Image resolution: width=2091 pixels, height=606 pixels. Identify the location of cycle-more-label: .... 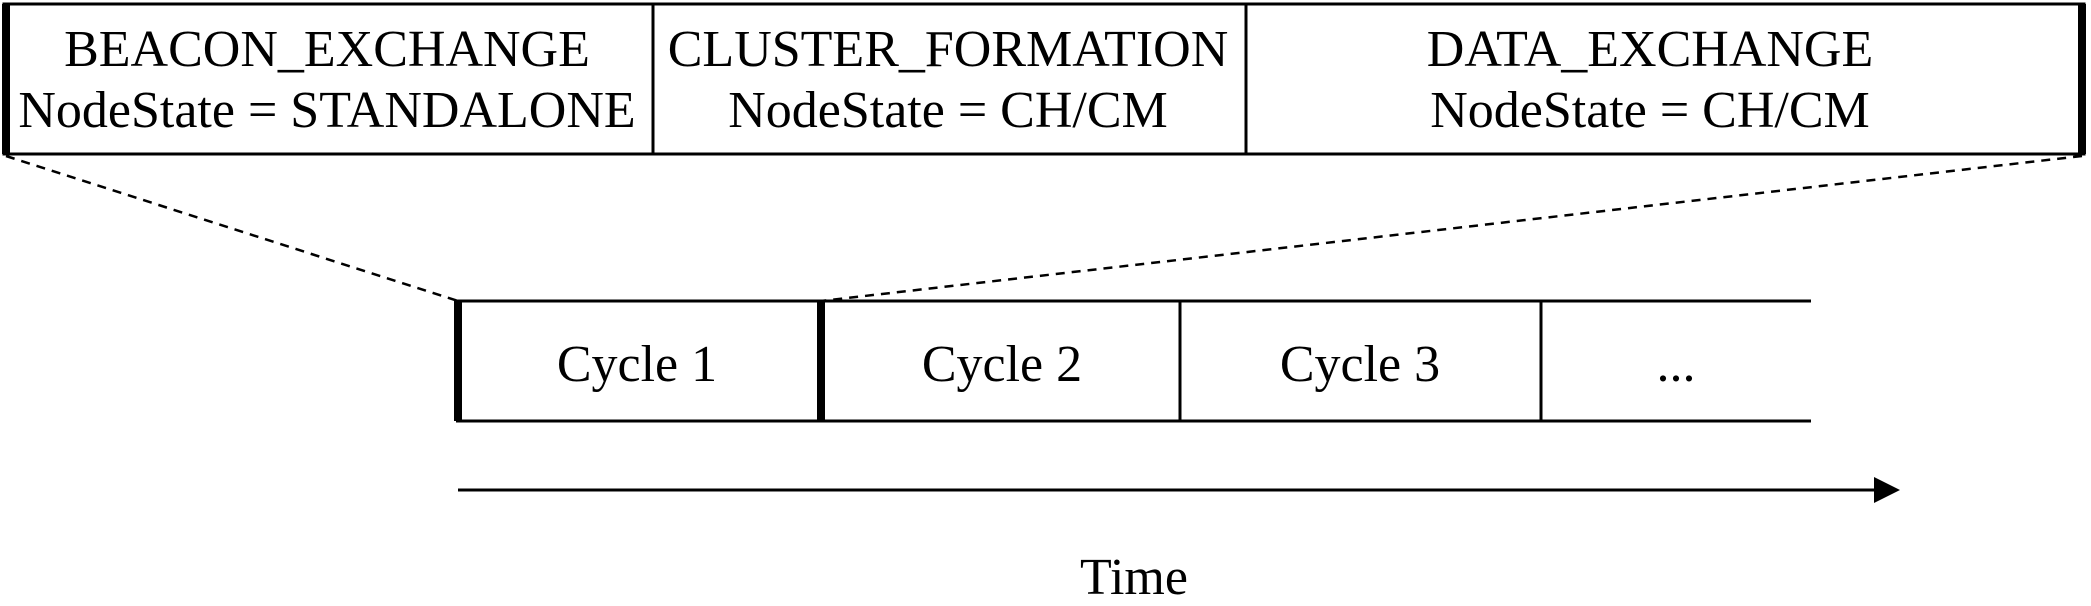
(1676, 364).